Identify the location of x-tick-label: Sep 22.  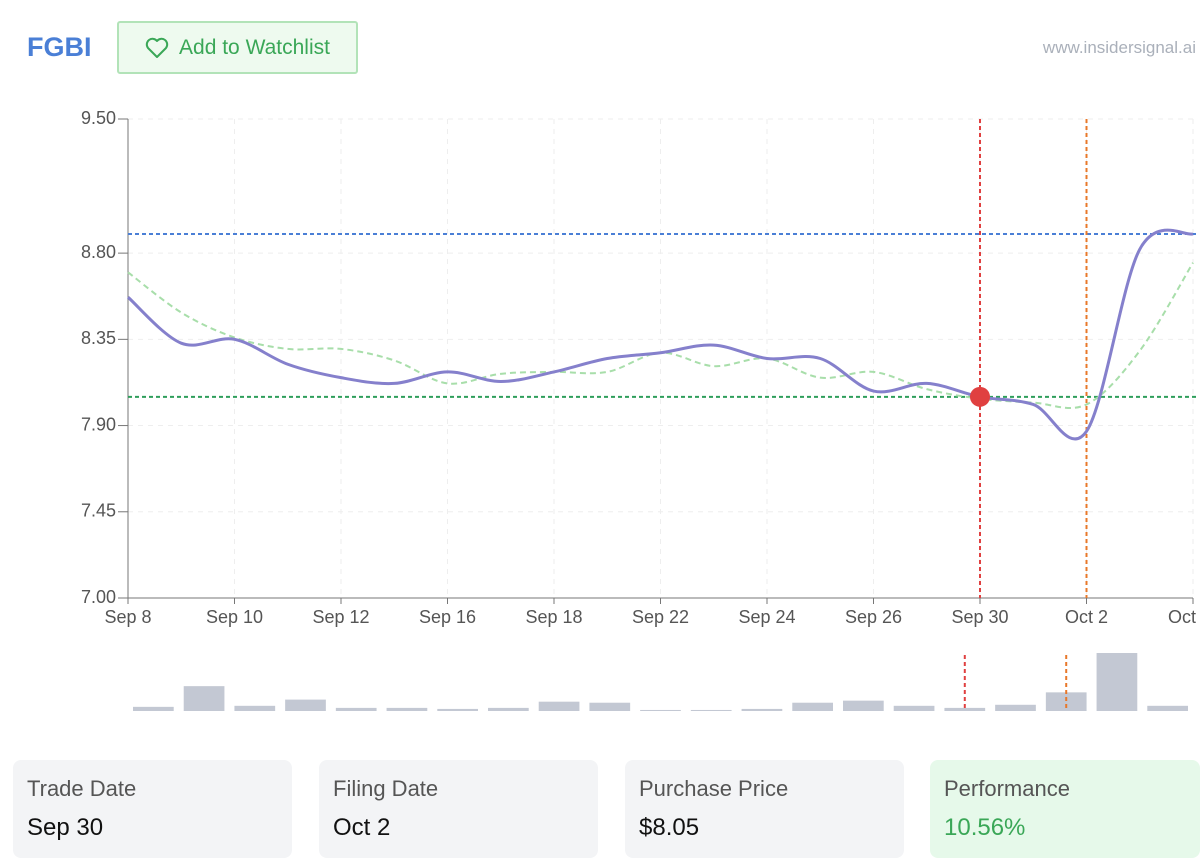
(660, 617).